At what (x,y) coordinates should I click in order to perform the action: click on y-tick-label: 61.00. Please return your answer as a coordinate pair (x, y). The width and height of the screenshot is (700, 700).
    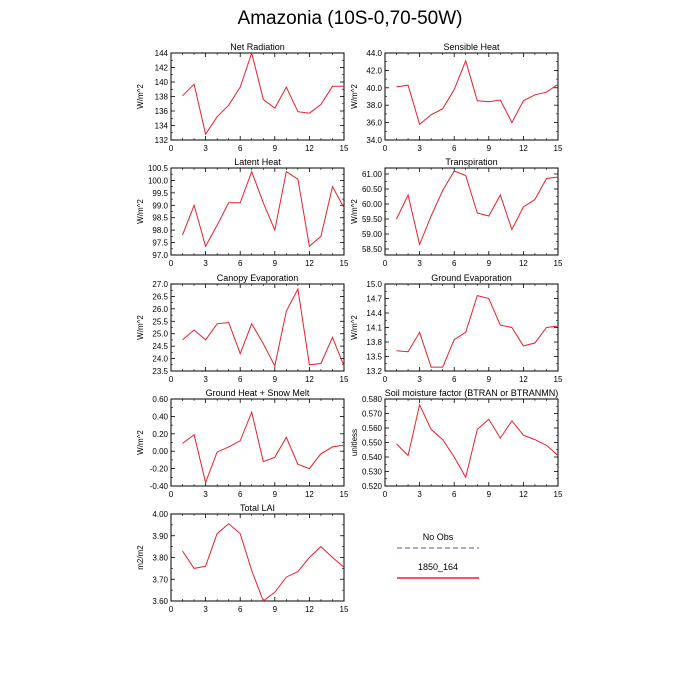
    Looking at the image, I should click on (372, 174).